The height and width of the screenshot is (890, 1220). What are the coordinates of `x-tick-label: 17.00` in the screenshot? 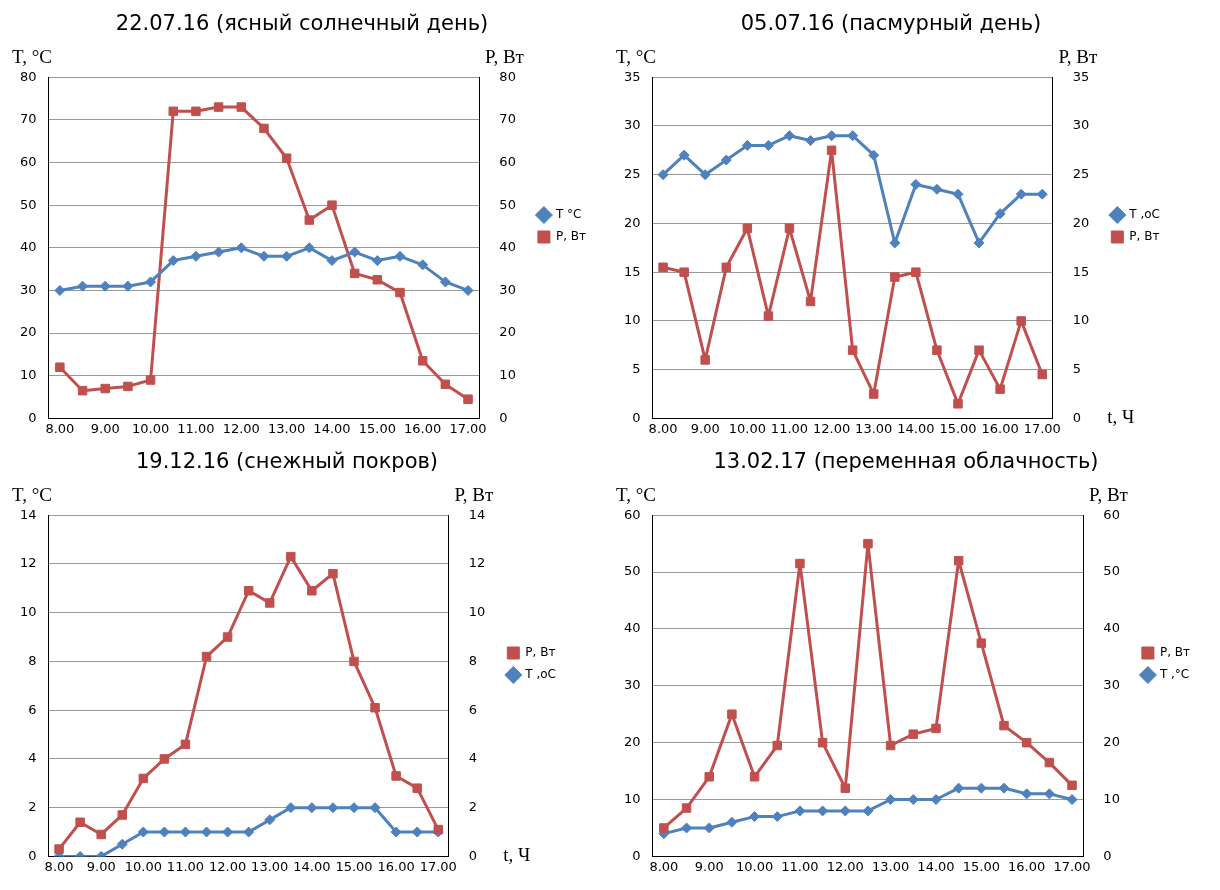 It's located at (468, 428).